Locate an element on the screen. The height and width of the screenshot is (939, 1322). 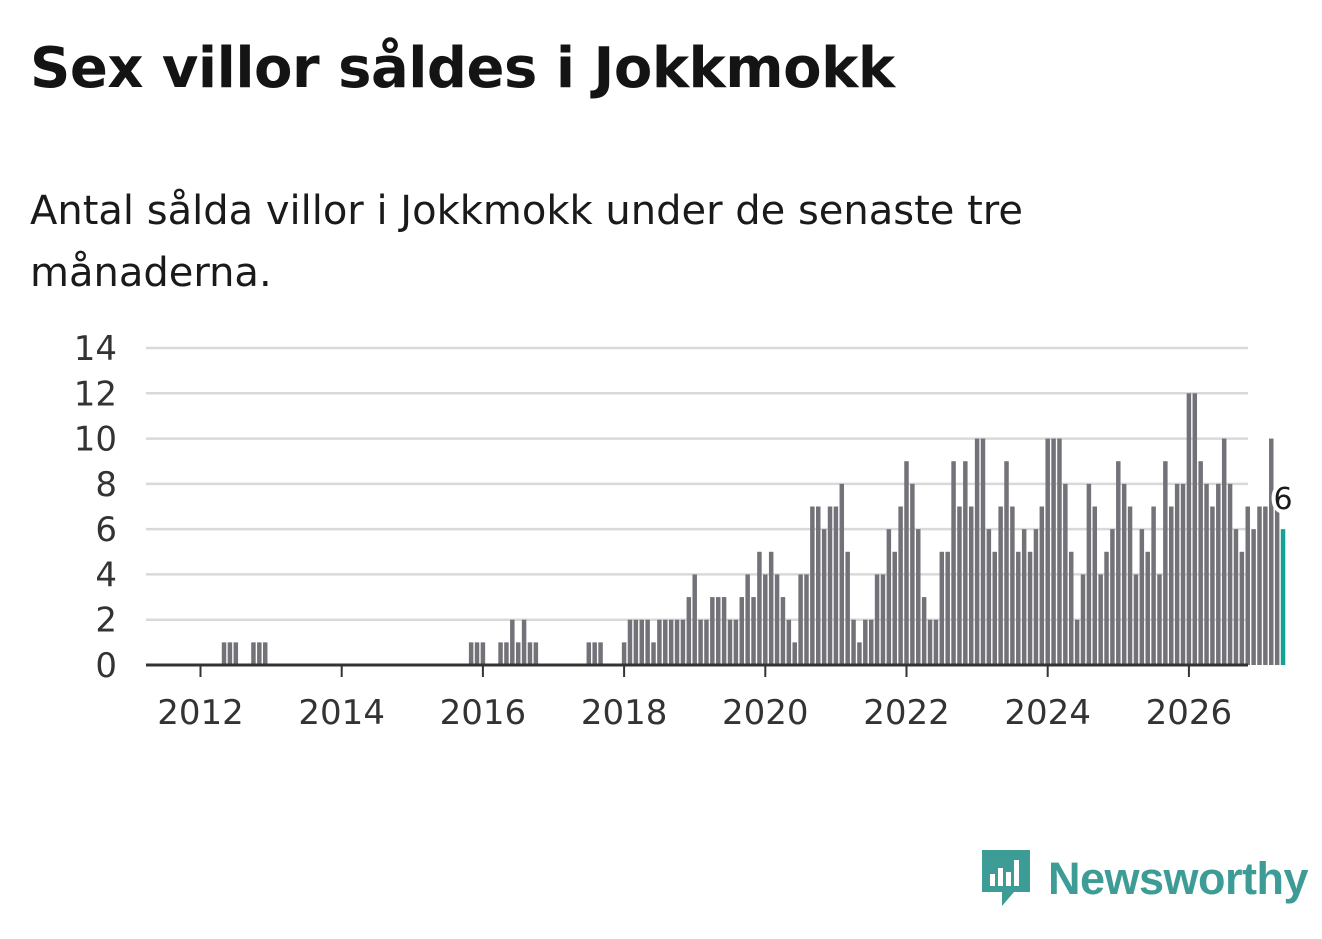
newsworthy-logo: Newsworthy is located at coordinates (1144, 879).